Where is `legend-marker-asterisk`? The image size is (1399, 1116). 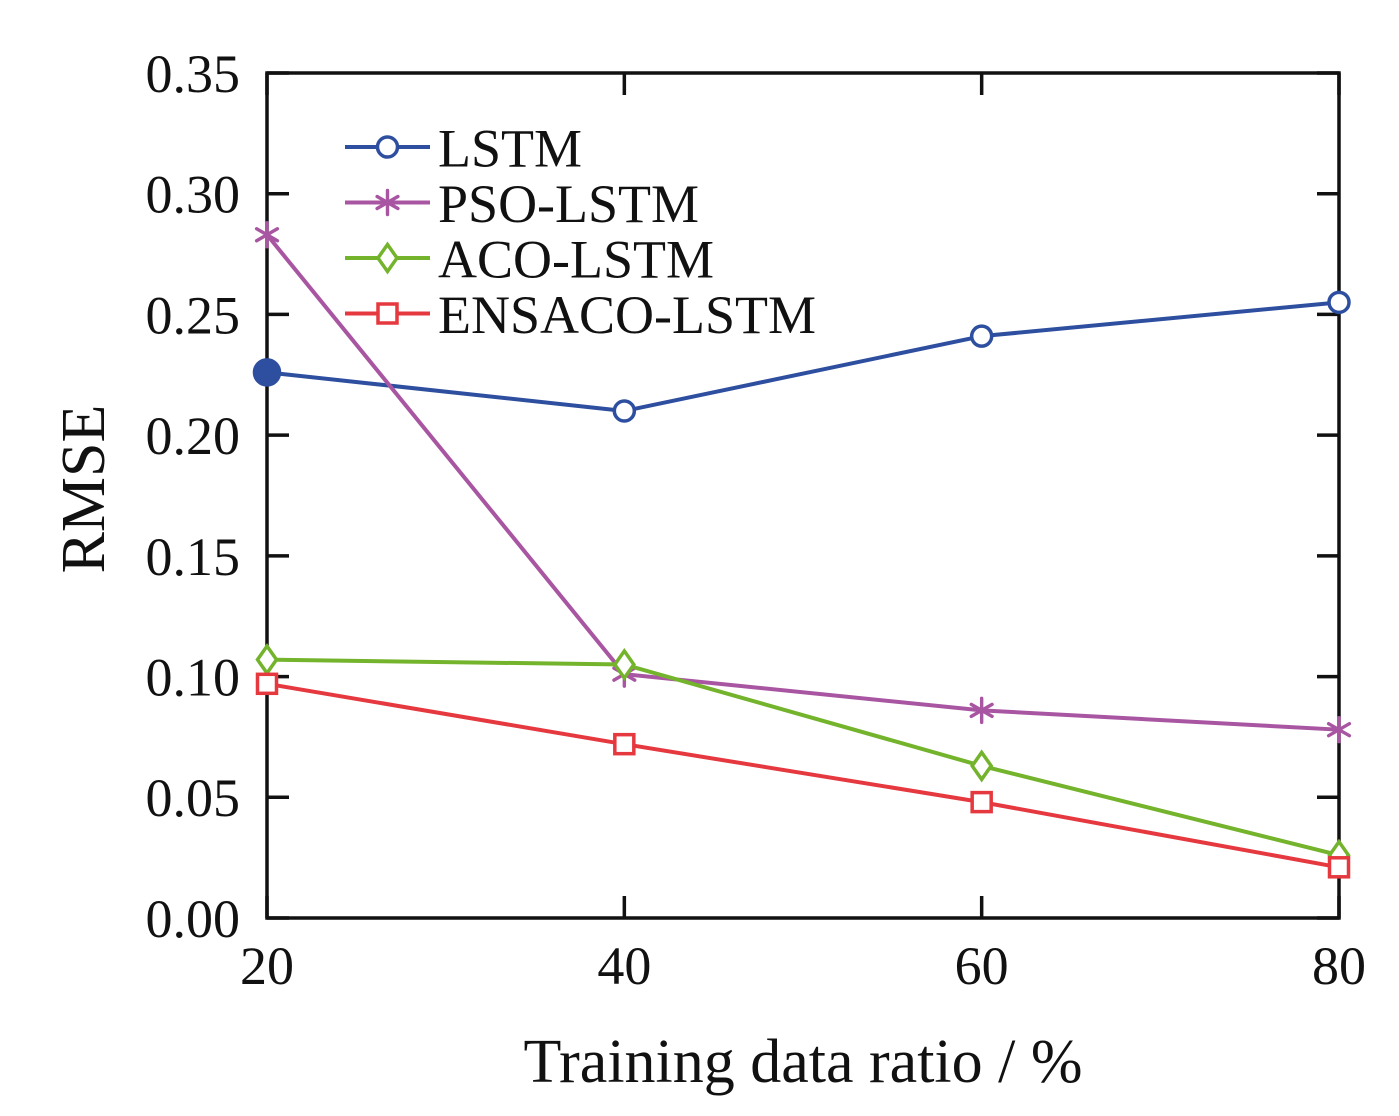
legend-marker-asterisk is located at coordinates (387, 202).